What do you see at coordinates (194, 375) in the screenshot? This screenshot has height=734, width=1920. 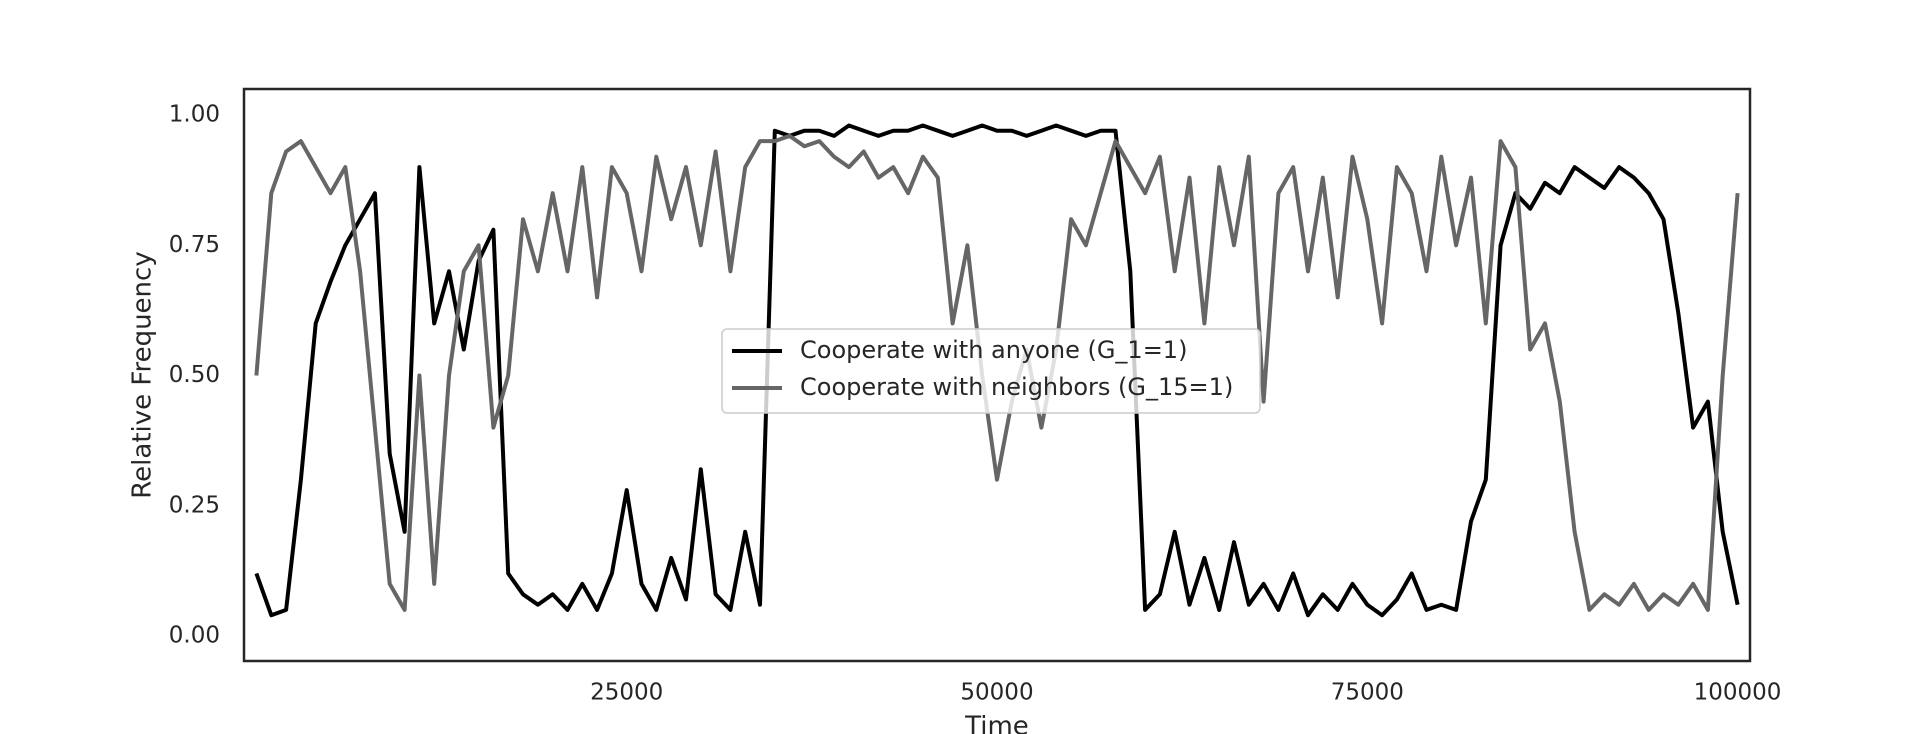 I see `y-tick-label: 0.50` at bounding box center [194, 375].